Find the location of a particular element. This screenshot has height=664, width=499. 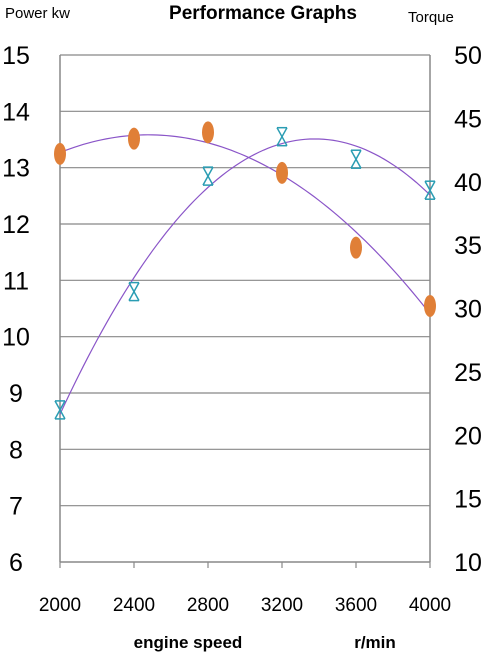

left-axis-label: Power kw is located at coordinates (37, 13).